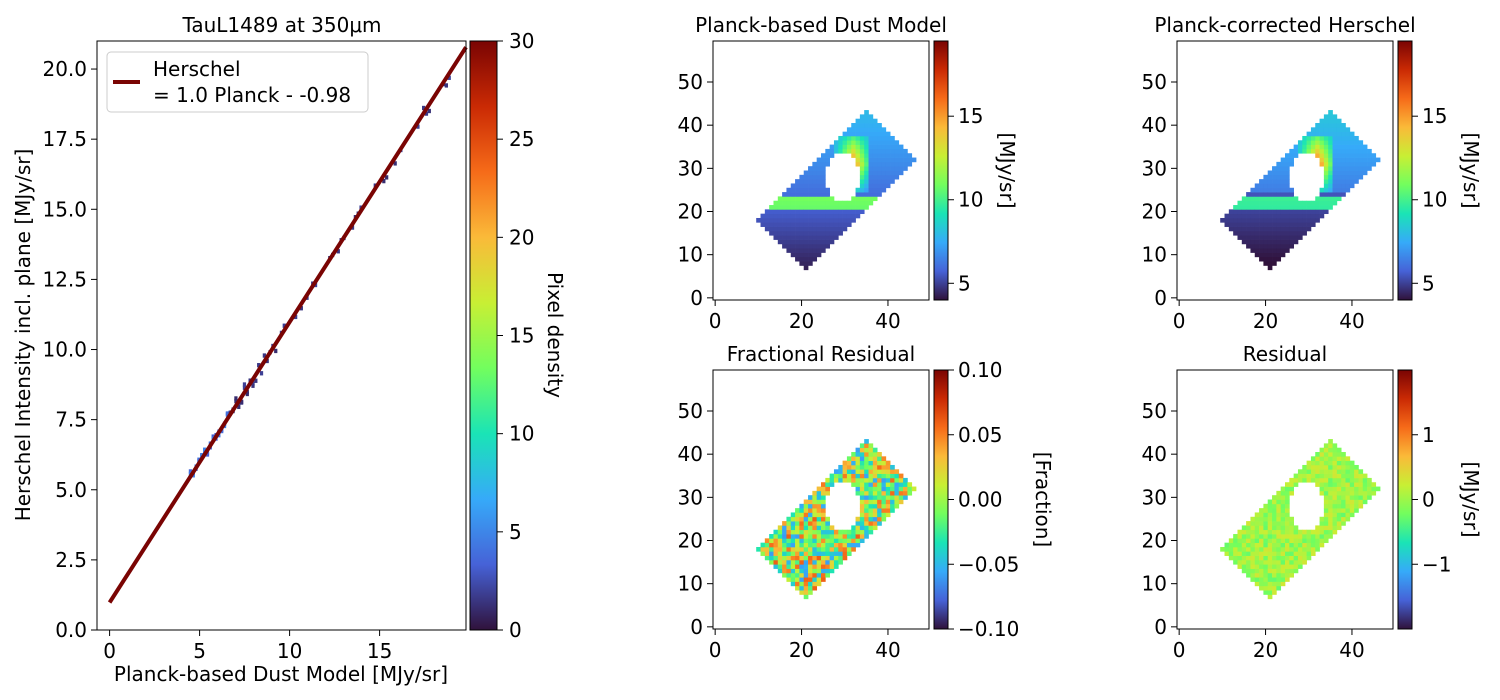 This screenshot has height=700, width=1500. Describe the element at coordinates (521, 434) in the screenshot. I see `density-colorbar-tick-label: 10` at that location.